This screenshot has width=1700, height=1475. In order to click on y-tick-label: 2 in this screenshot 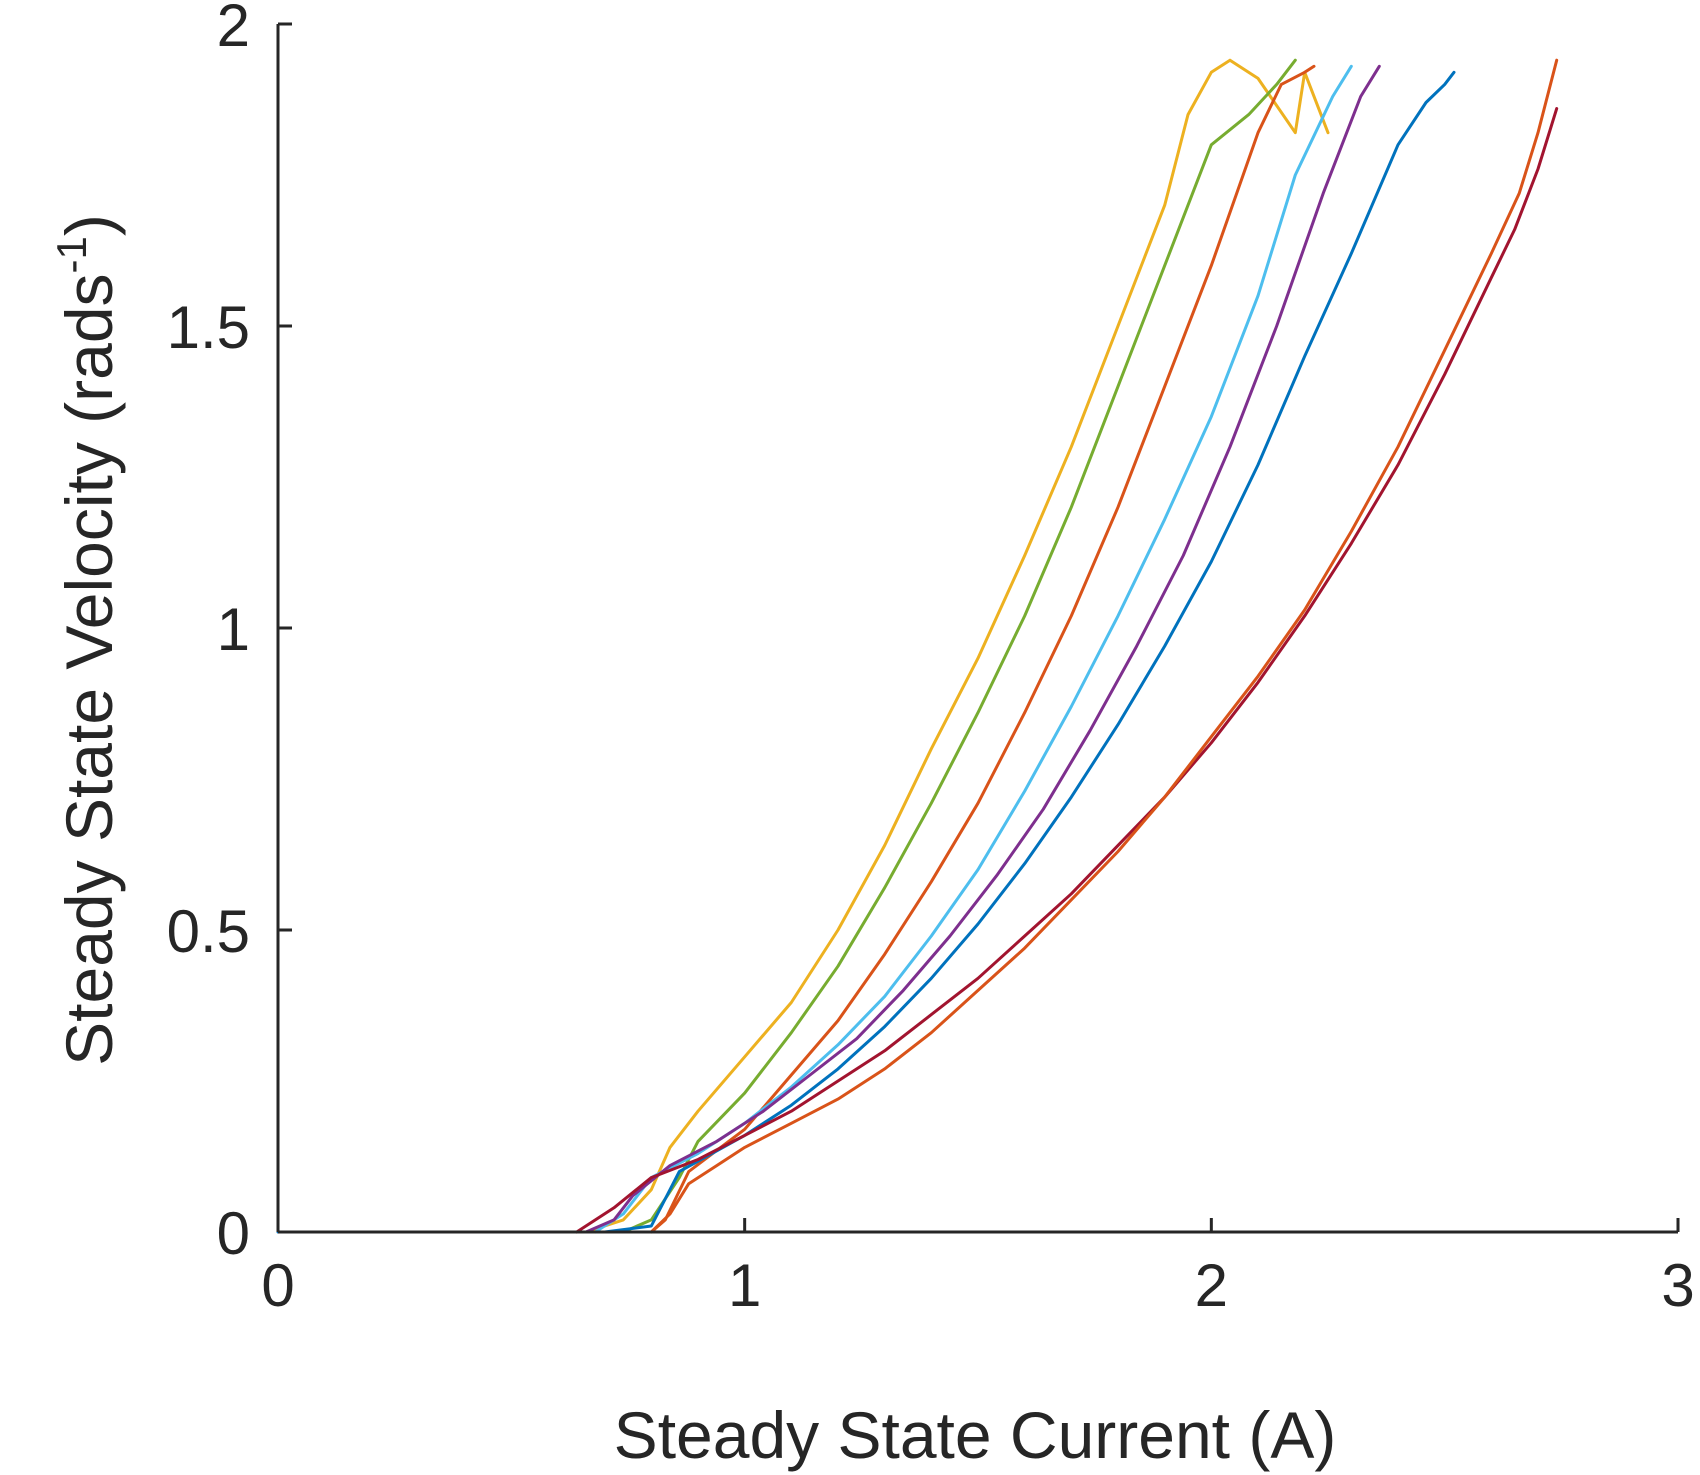, I will do `click(233, 29)`.